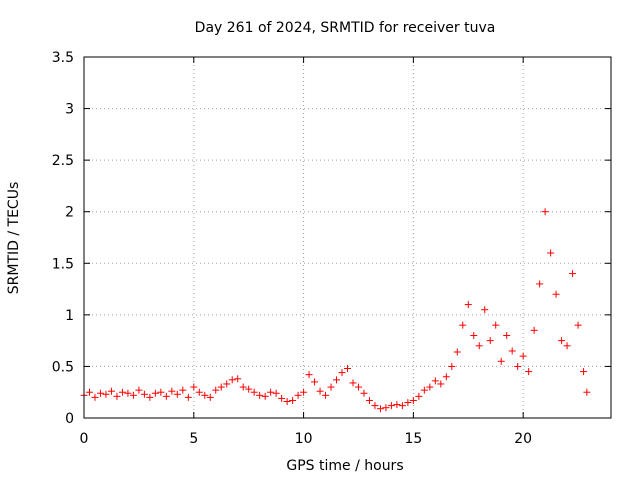 This screenshot has height=480, width=640. Describe the element at coordinates (69, 110) in the screenshot. I see `y-tick-label: 3` at that location.